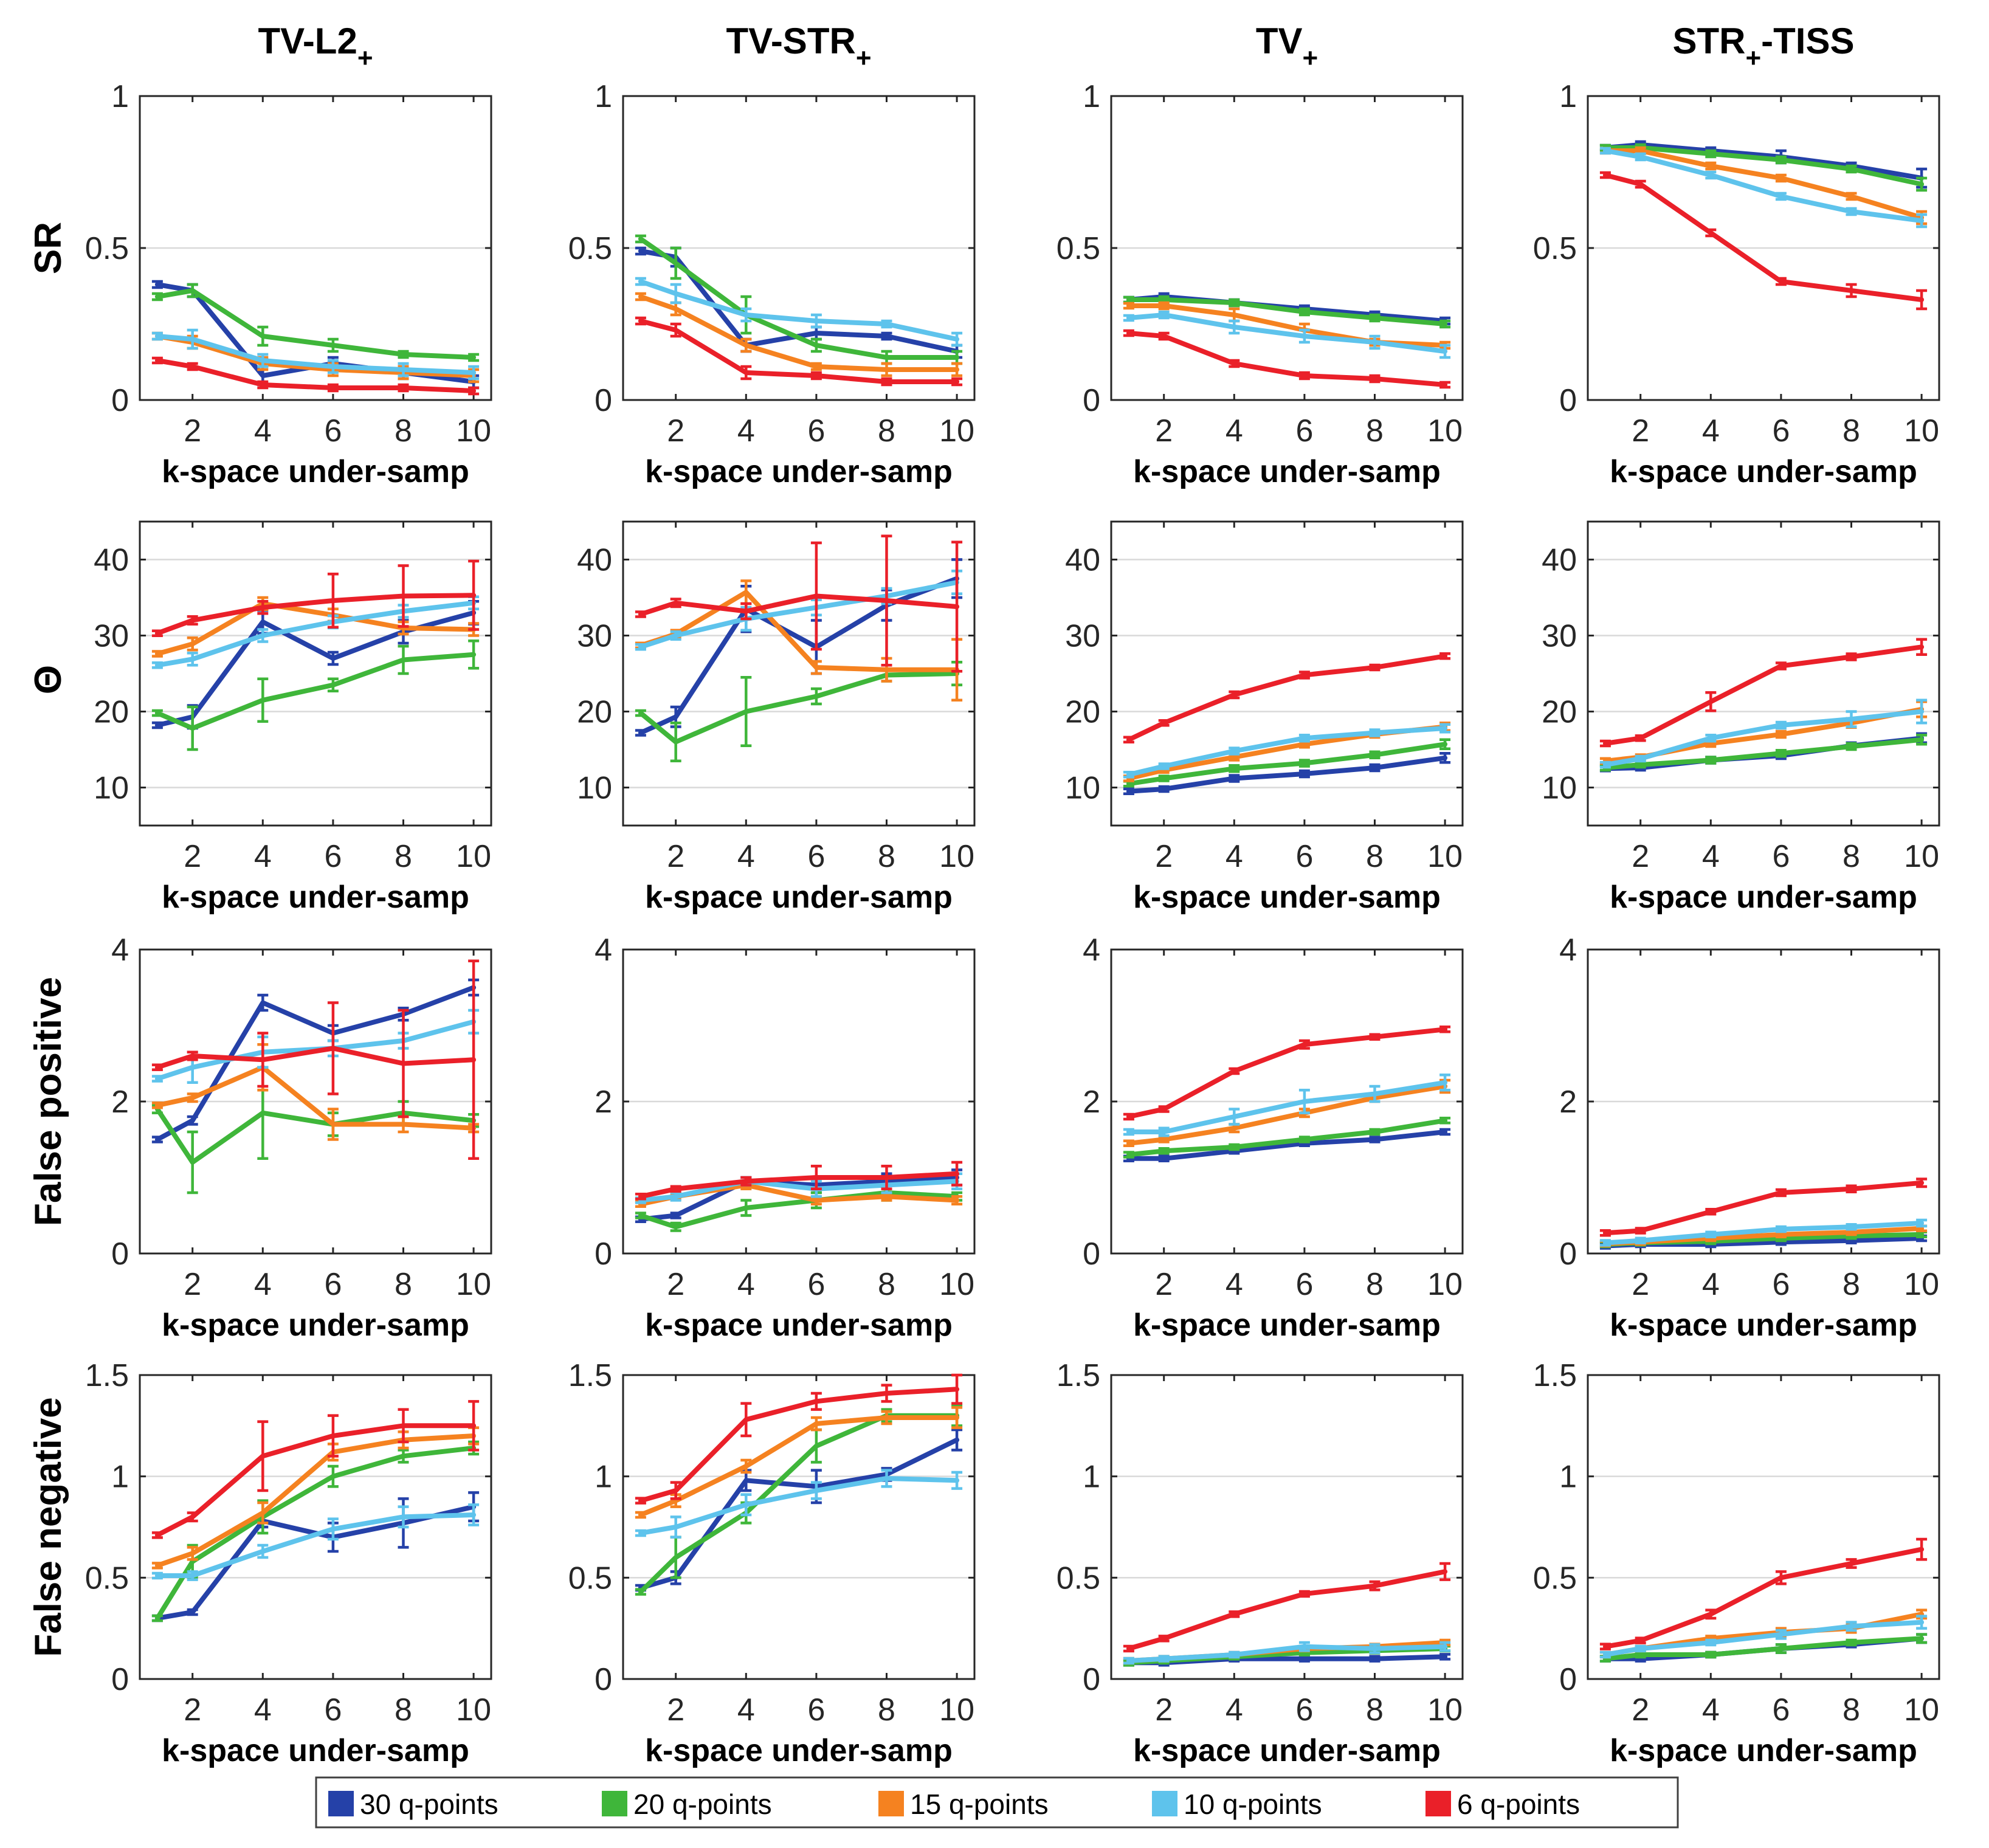 This screenshot has height=1848, width=1989. Describe the element at coordinates (675, 857) in the screenshot. I see `x-tick-label: 2` at that location.